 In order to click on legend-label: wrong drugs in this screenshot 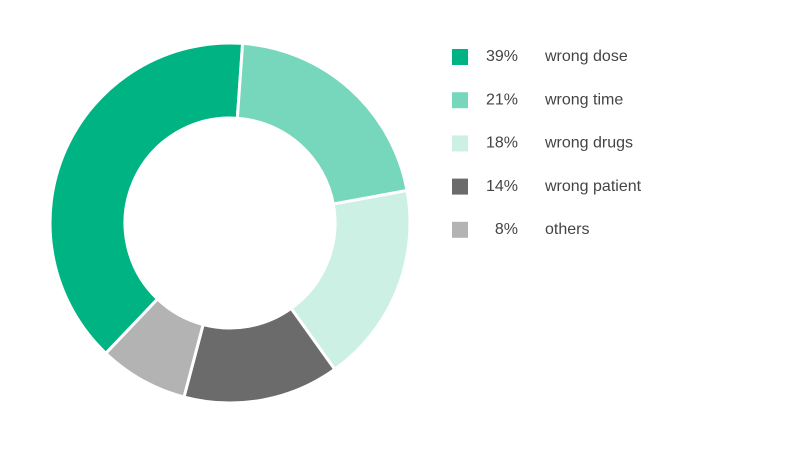, I will do `click(588, 143)`.